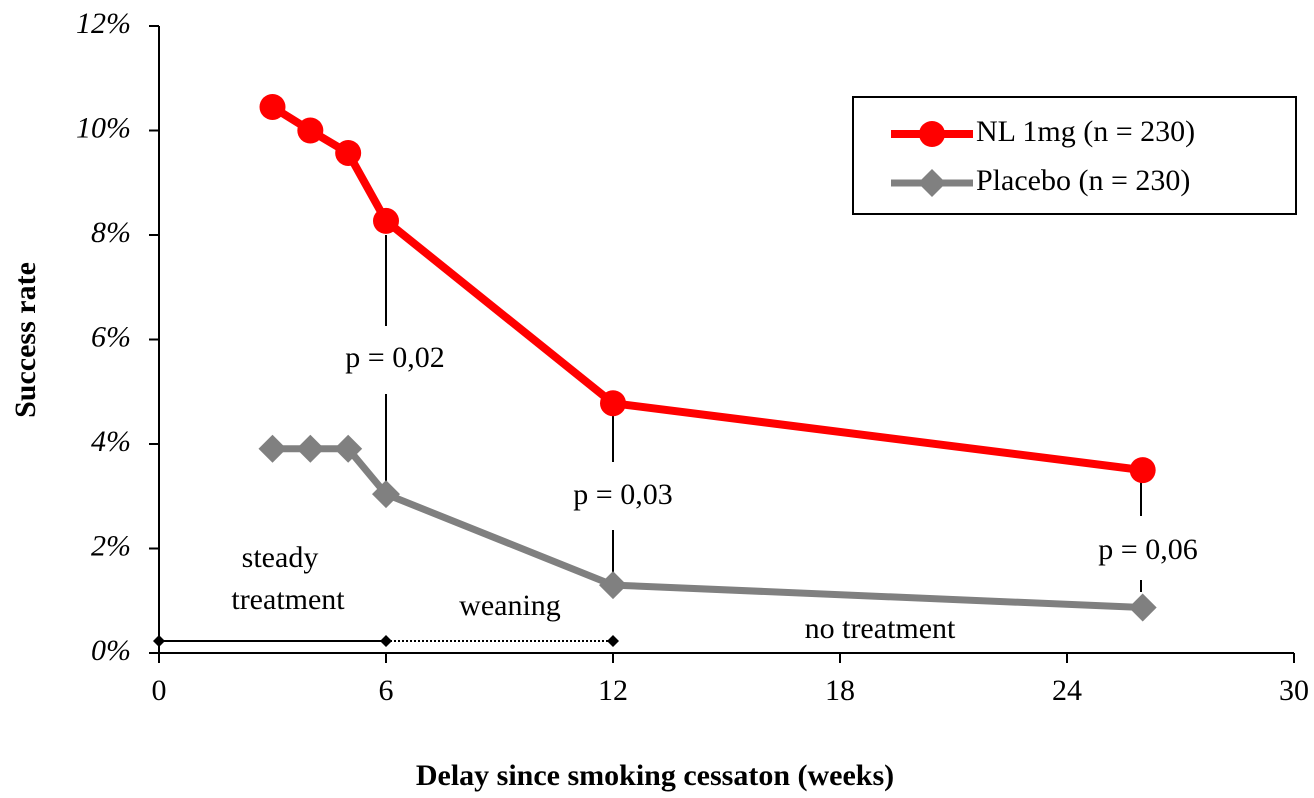  Describe the element at coordinates (880, 628) in the screenshot. I see `annotation: no treatment` at that location.